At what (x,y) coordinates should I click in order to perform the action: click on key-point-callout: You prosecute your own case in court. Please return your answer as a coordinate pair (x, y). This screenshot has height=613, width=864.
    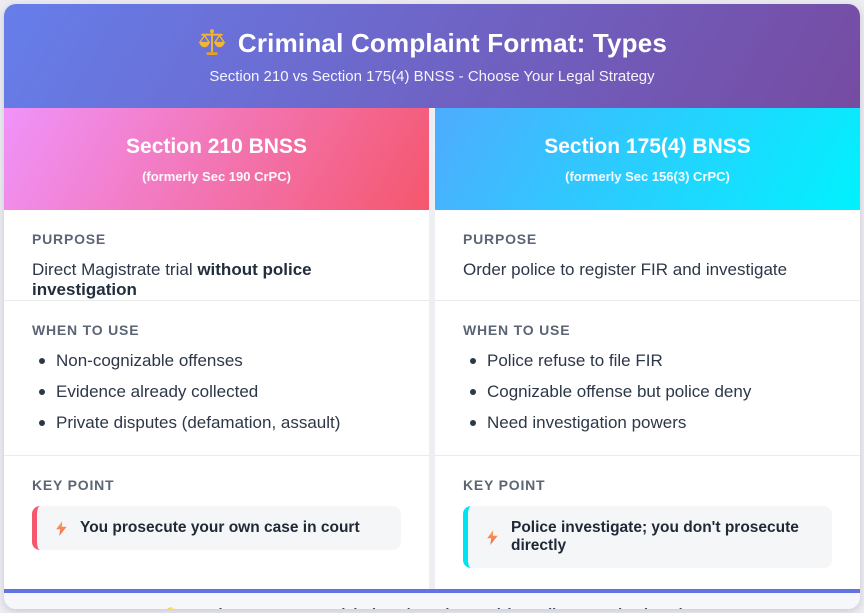
    Looking at the image, I should click on (216, 528).